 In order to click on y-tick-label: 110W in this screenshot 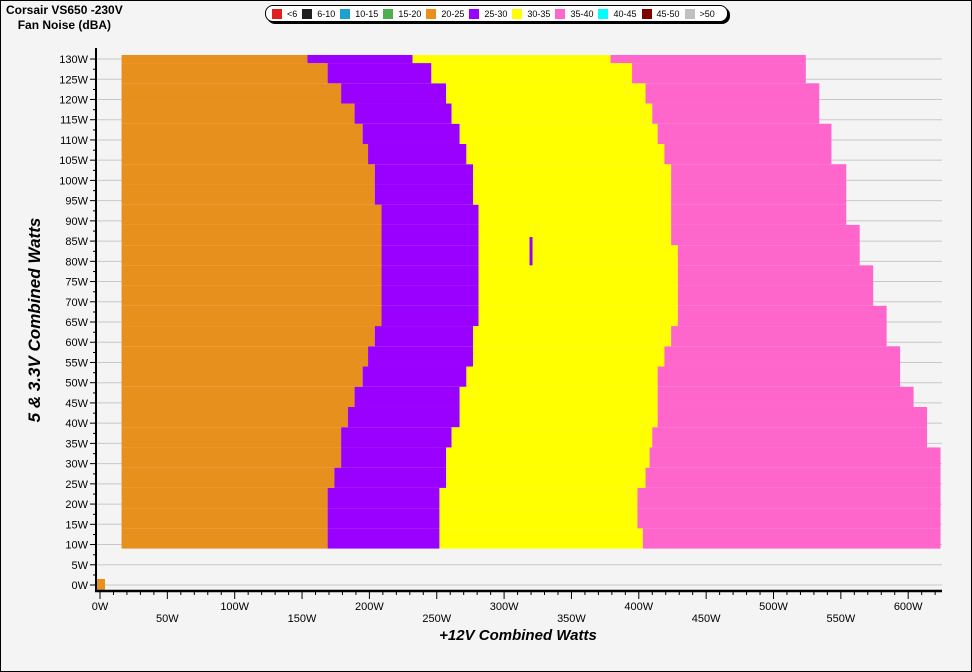, I will do `click(74, 141)`.